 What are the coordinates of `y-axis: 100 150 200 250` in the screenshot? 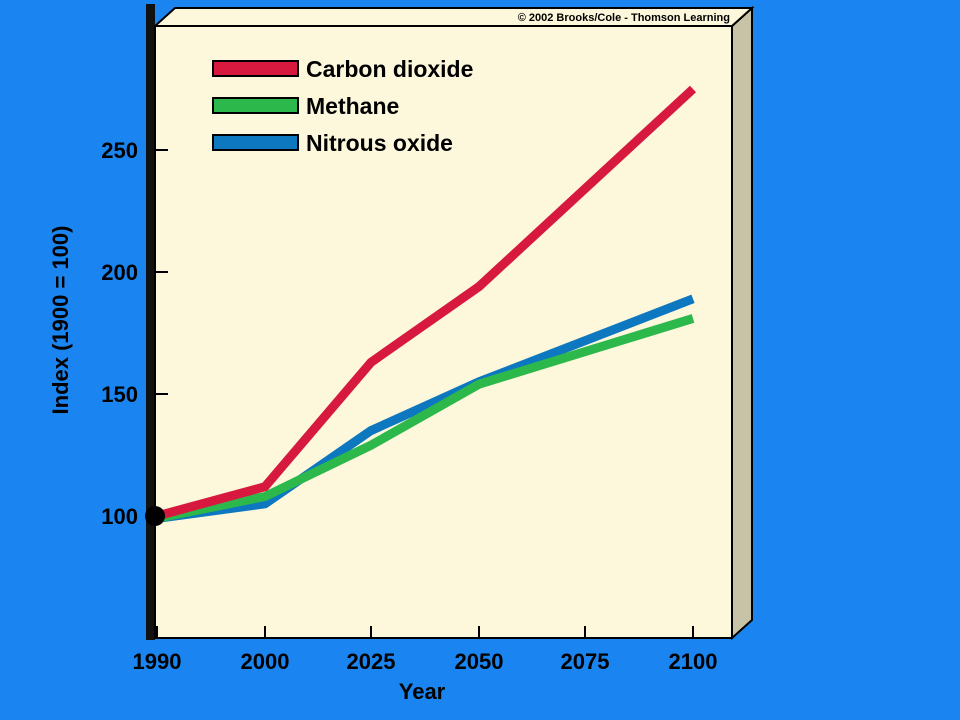 It's located at (134, 333).